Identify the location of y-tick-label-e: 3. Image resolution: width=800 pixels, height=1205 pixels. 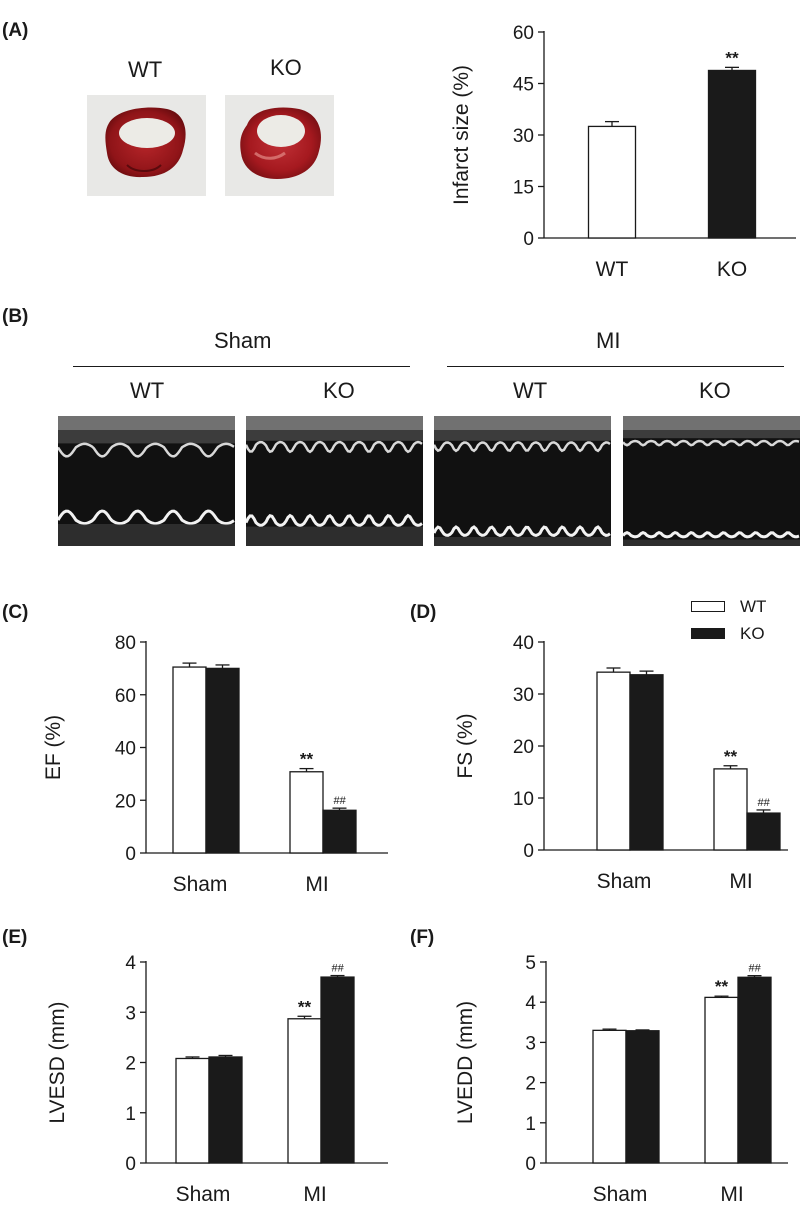
(130, 1013).